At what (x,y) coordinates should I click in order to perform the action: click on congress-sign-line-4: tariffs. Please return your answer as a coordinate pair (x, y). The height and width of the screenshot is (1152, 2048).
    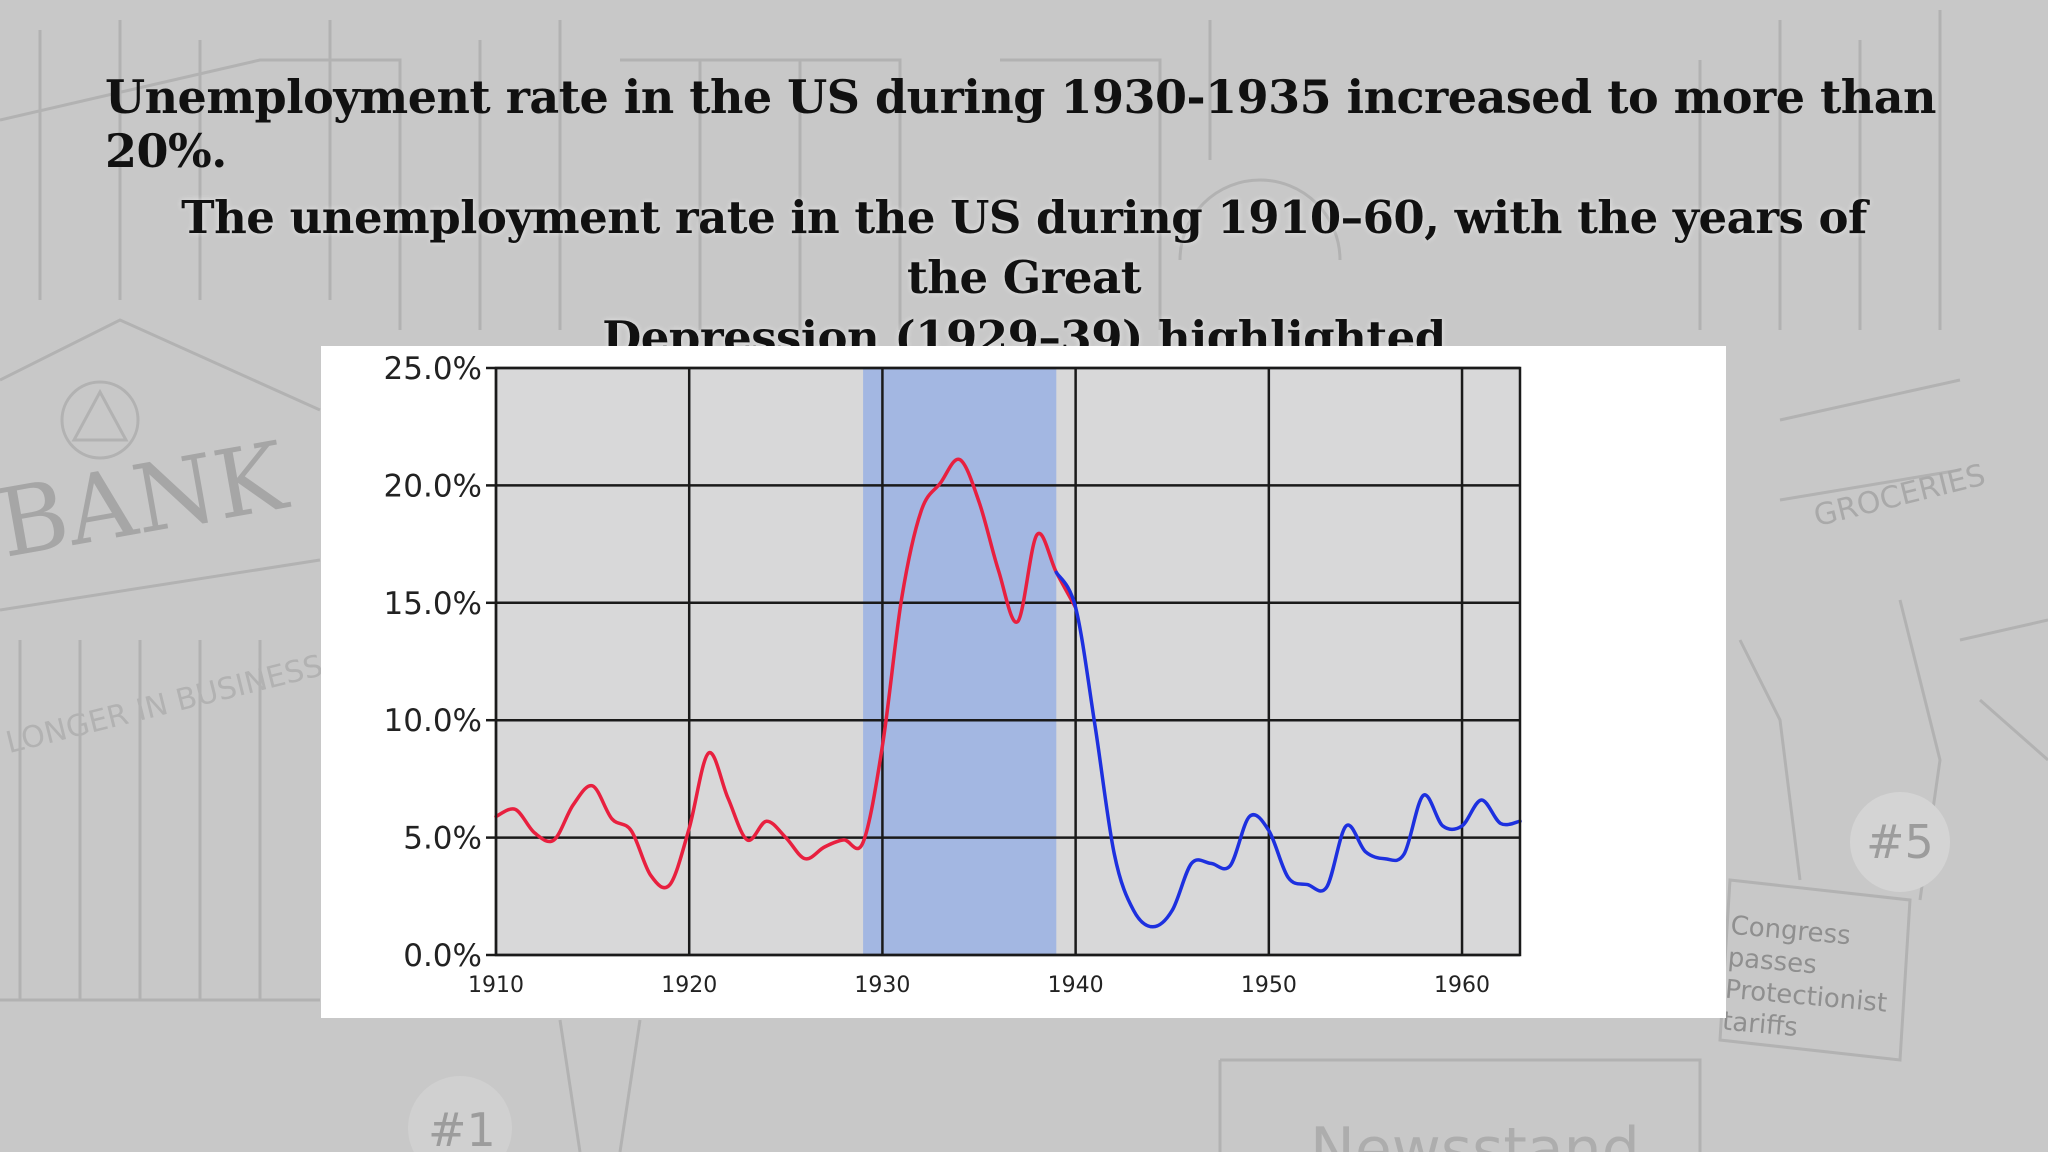
    Looking at the image, I should click on (1760, 1025).